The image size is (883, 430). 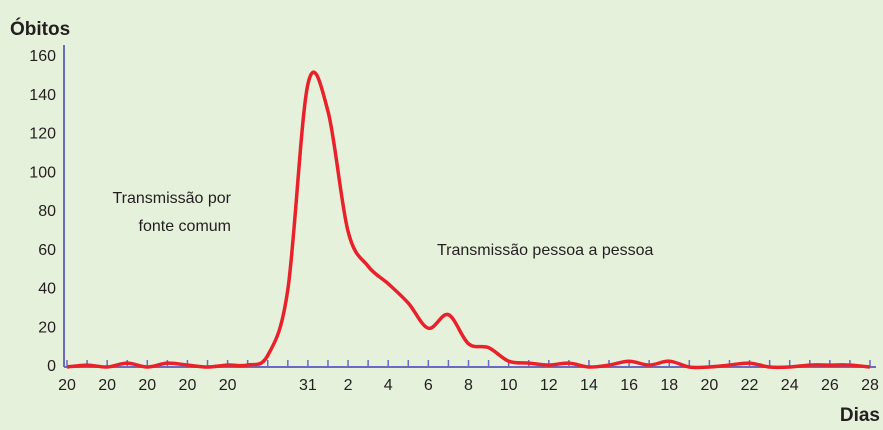 I want to click on y-tick-label: 0, so click(x=51, y=366).